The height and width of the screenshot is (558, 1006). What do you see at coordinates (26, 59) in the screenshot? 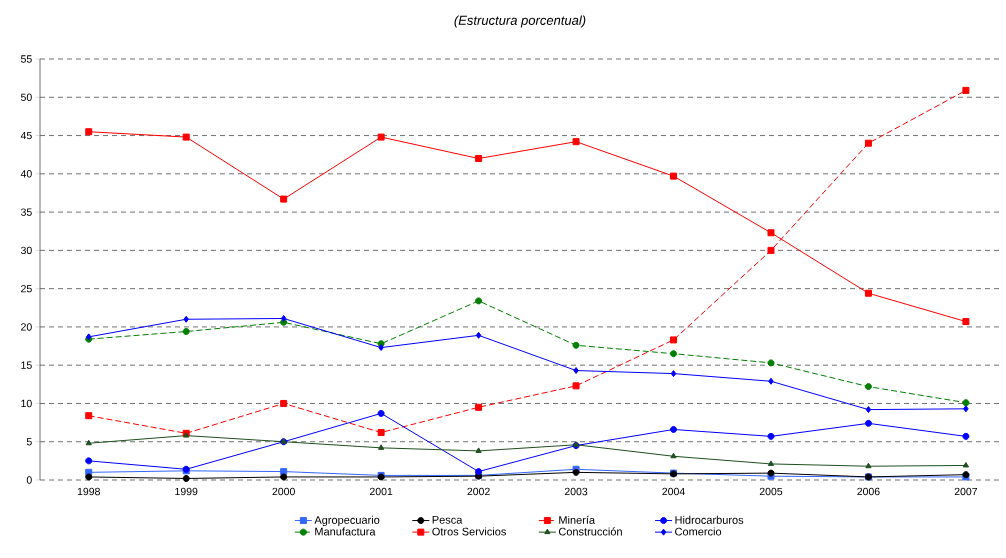
I see `y-tick-label: 55` at bounding box center [26, 59].